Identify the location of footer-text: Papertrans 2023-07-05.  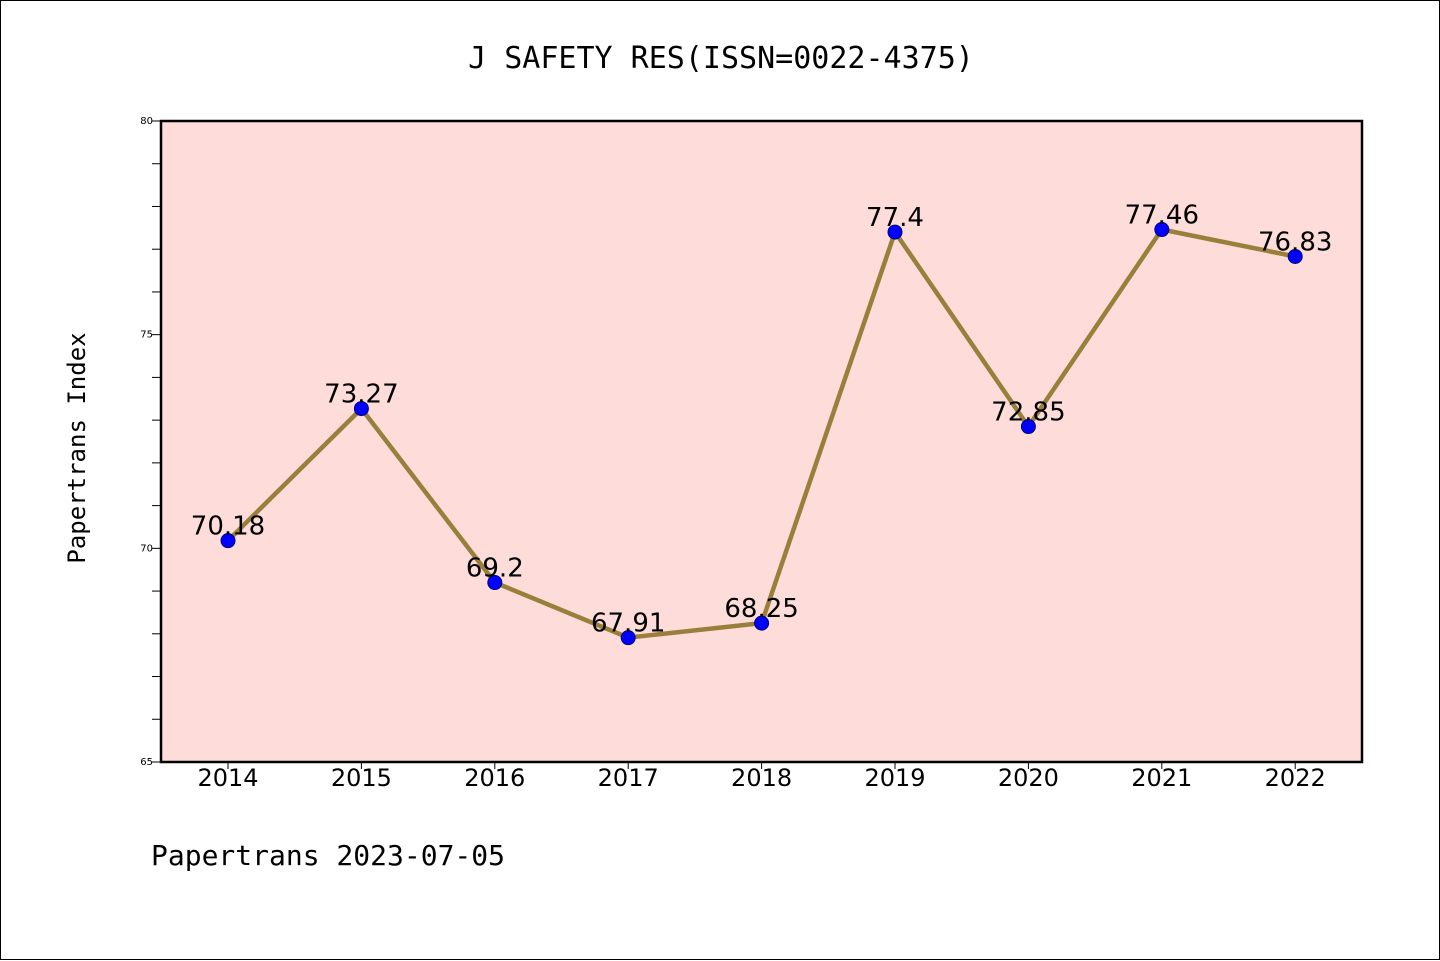
(328, 855).